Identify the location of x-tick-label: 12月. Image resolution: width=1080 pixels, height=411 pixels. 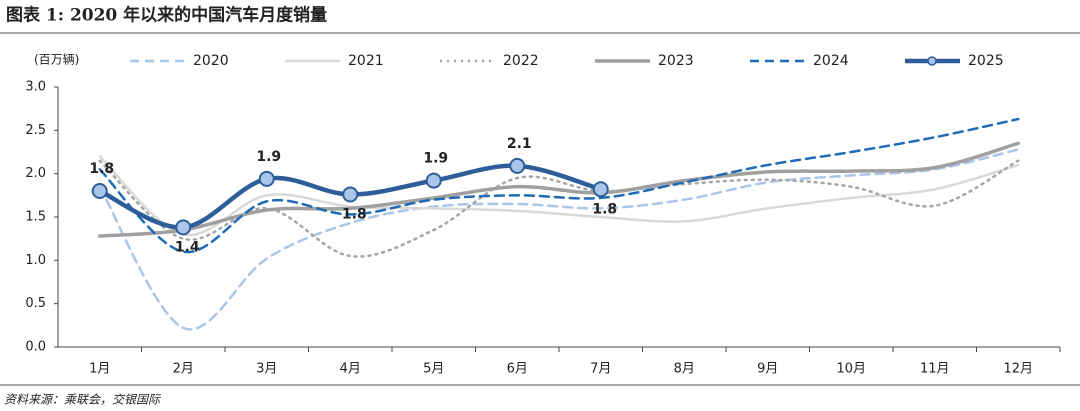
(1018, 369).